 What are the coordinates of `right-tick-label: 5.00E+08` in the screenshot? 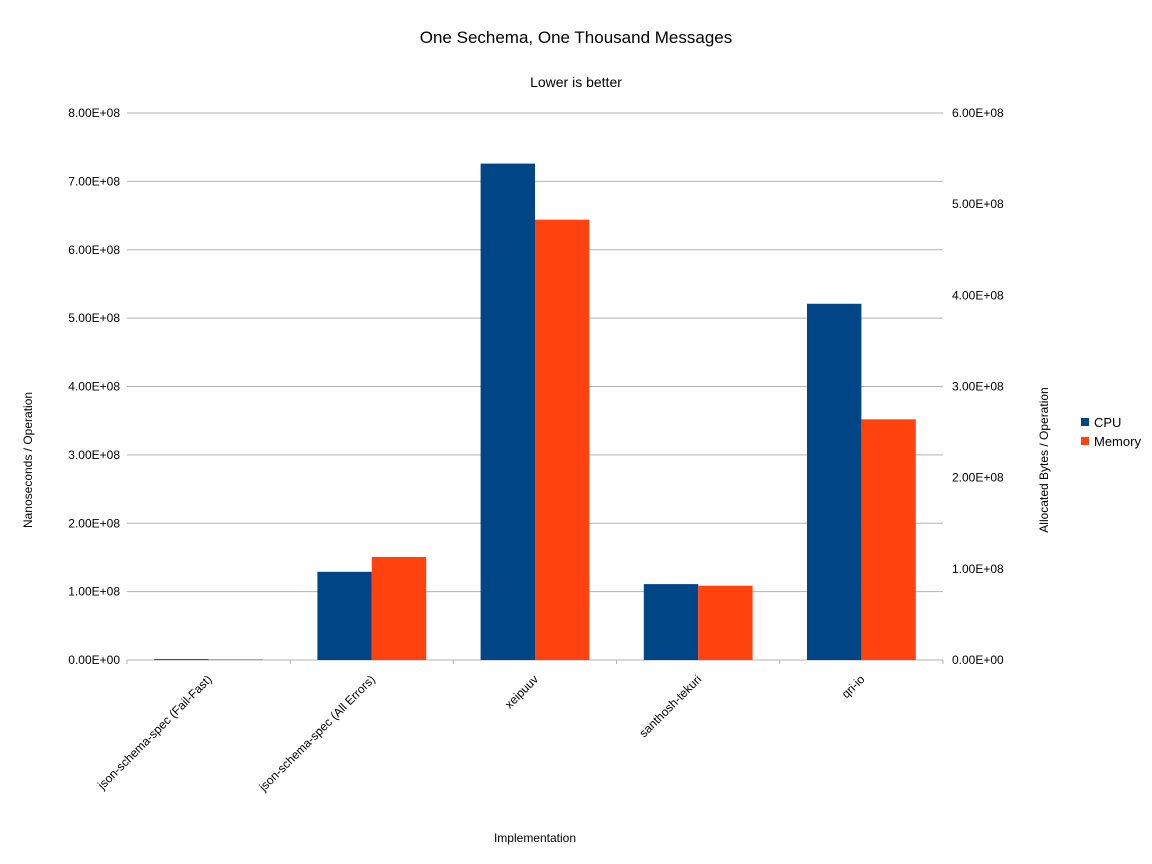 It's located at (978, 204).